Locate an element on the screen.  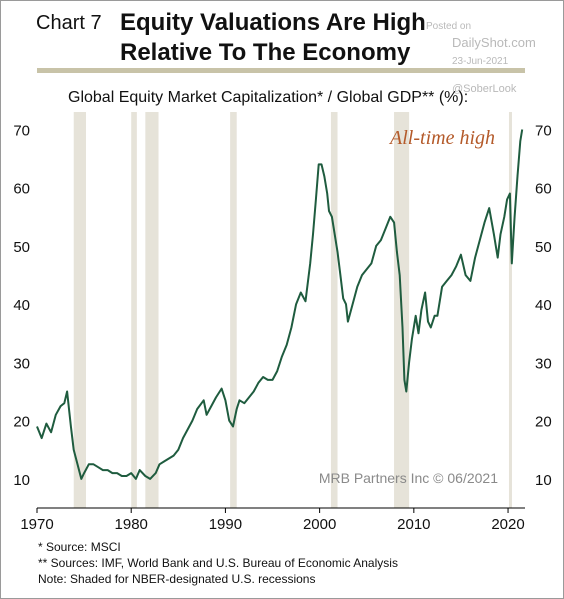
y-tick-label-right: 30 is located at coordinates (543, 363).